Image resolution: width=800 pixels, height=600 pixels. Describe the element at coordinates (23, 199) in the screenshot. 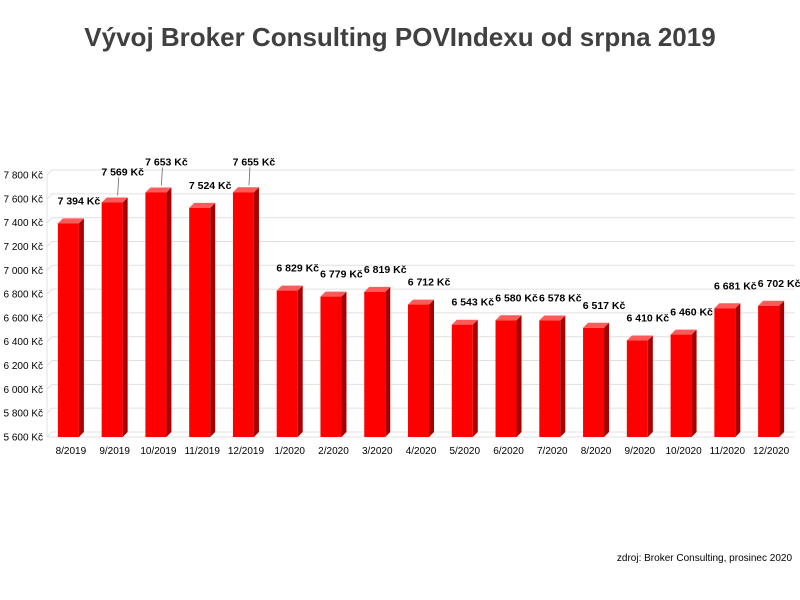

I see `y-tick-label: 7 600 Kč` at that location.